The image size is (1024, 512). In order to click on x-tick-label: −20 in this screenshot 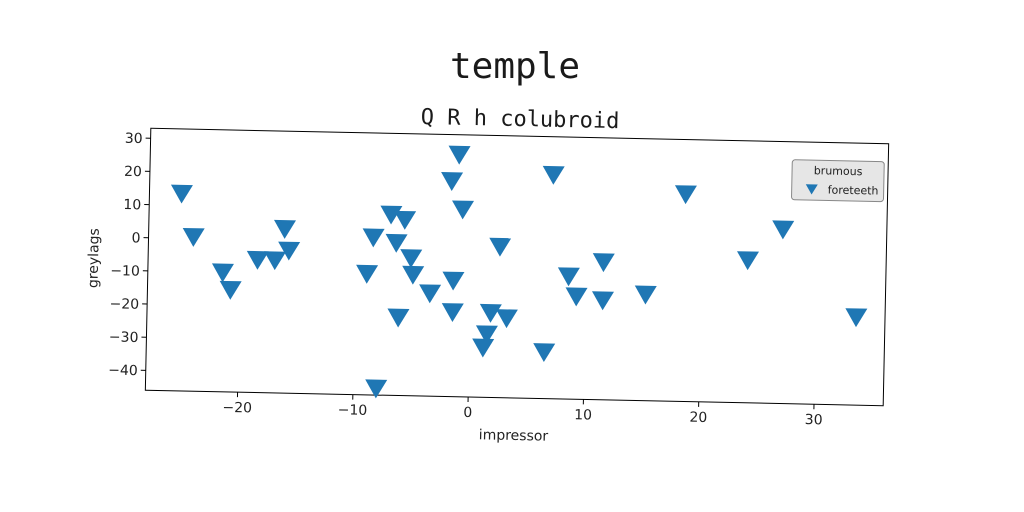, I will do `click(237, 408)`.